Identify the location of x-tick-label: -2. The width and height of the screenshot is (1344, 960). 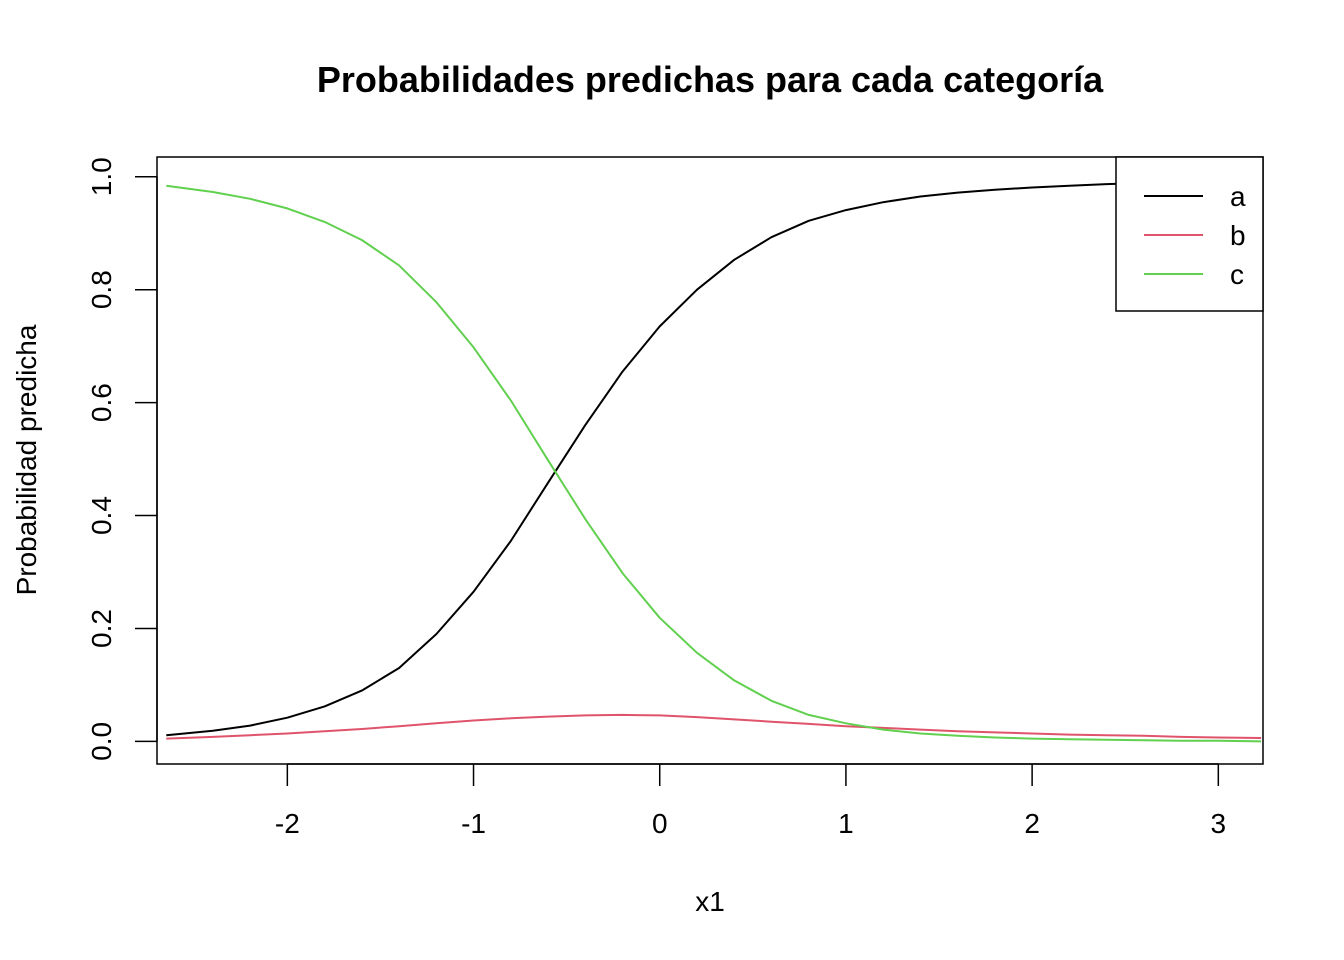
(287, 823).